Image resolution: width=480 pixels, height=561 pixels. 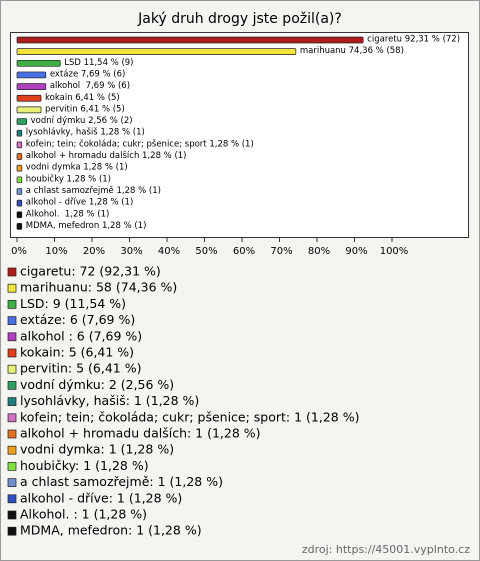 What do you see at coordinates (90, 271) in the screenshot?
I see `legend-label: cigaretu: 72 (92,31 %)` at bounding box center [90, 271].